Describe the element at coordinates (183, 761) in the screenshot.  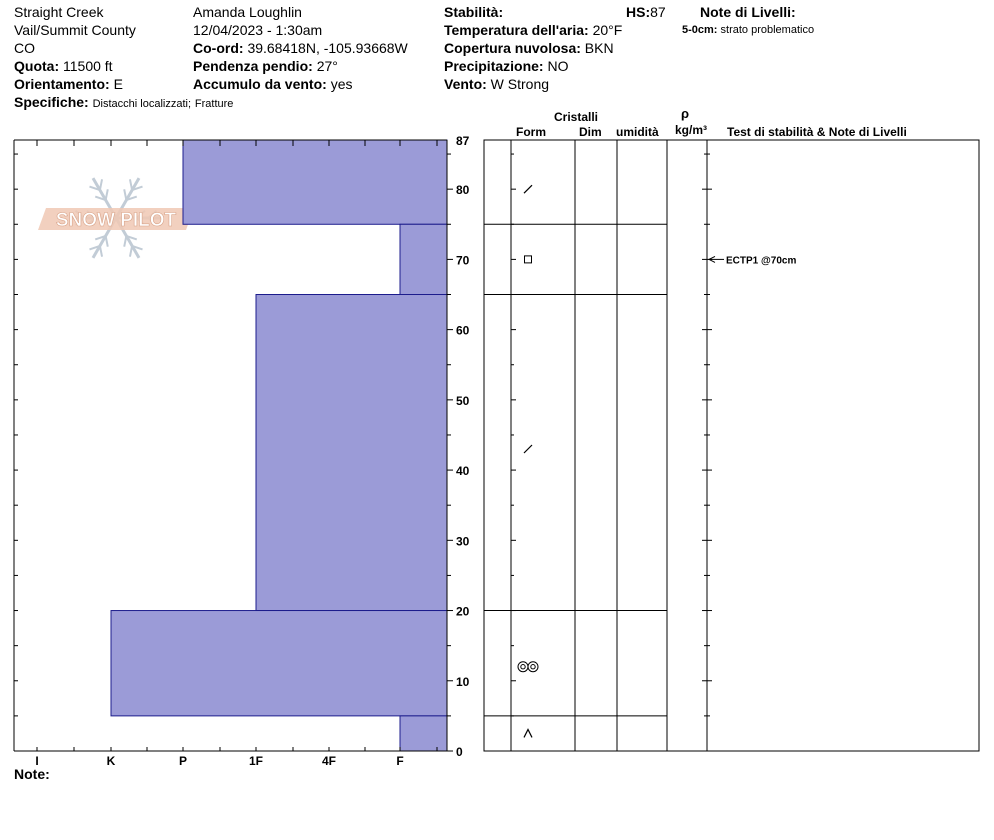
I see `x-tick-label: P` at that location.